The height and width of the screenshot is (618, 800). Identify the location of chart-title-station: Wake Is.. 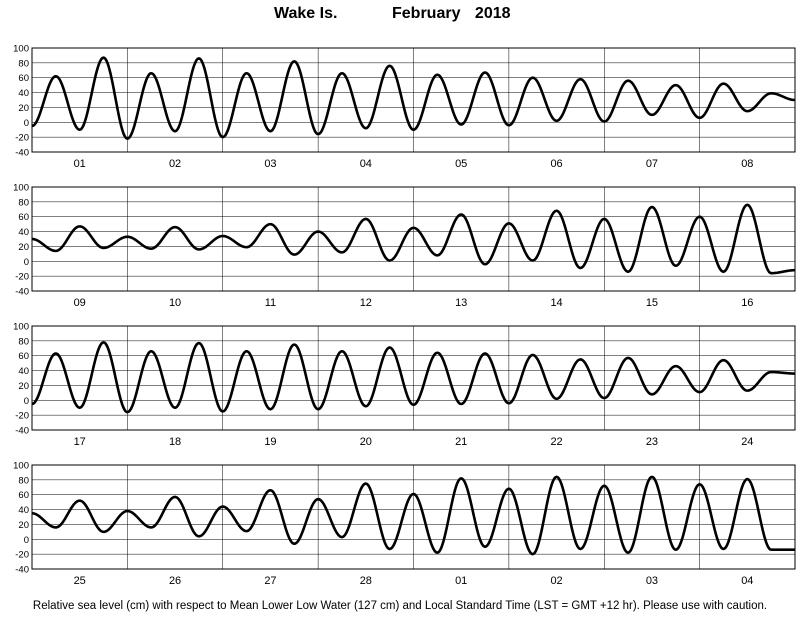
(306, 13).